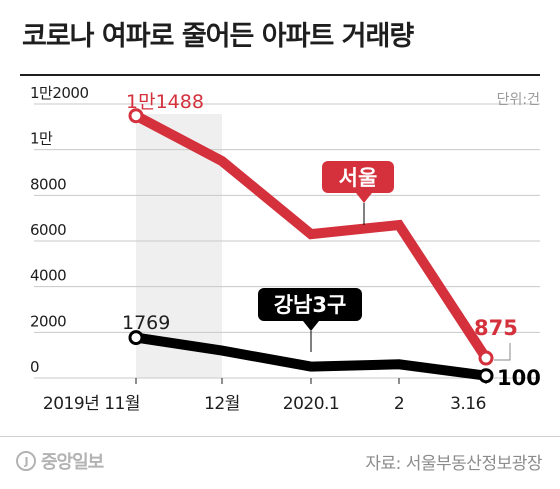 The width and height of the screenshot is (560, 489). What do you see at coordinates (519, 378) in the screenshot?
I see `data-label-gangnam-end: 100` at bounding box center [519, 378].